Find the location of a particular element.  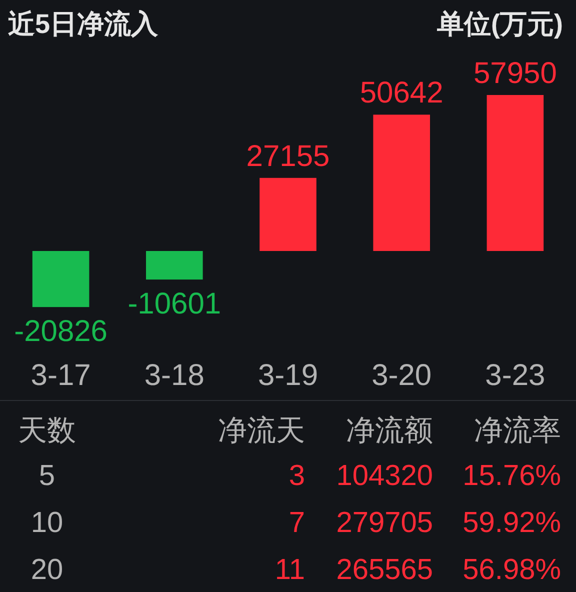

title: 近5日净流入 is located at coordinates (83, 24).